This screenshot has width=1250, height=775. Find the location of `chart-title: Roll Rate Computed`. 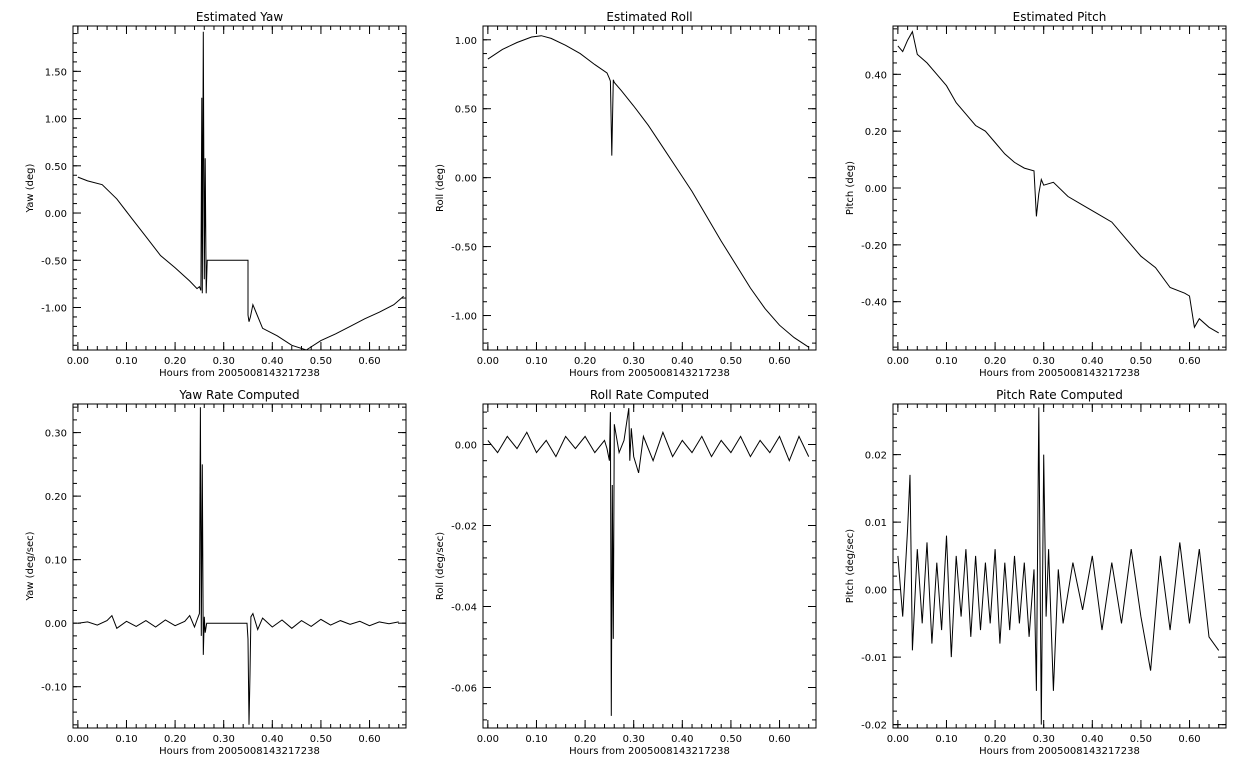

chart-title: Roll Rate Computed is located at coordinates (649, 395).